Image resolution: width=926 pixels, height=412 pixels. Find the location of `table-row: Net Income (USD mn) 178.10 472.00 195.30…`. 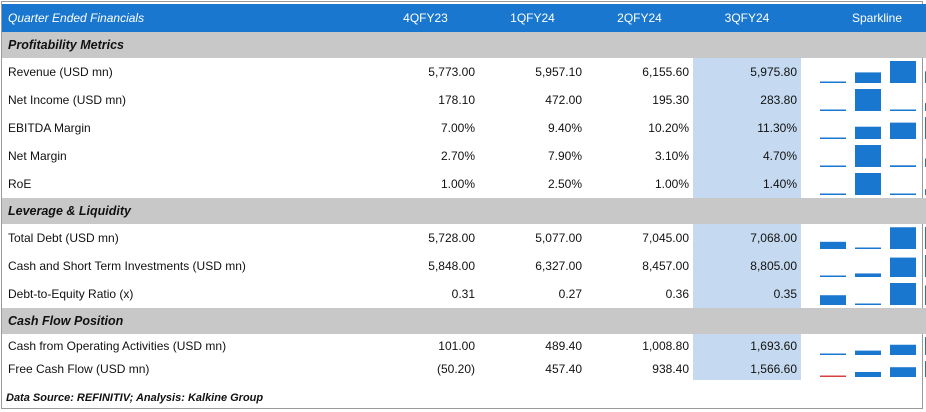

table-row: Net Income (USD mn) 178.10 472.00 195.30… is located at coordinates (464, 100).